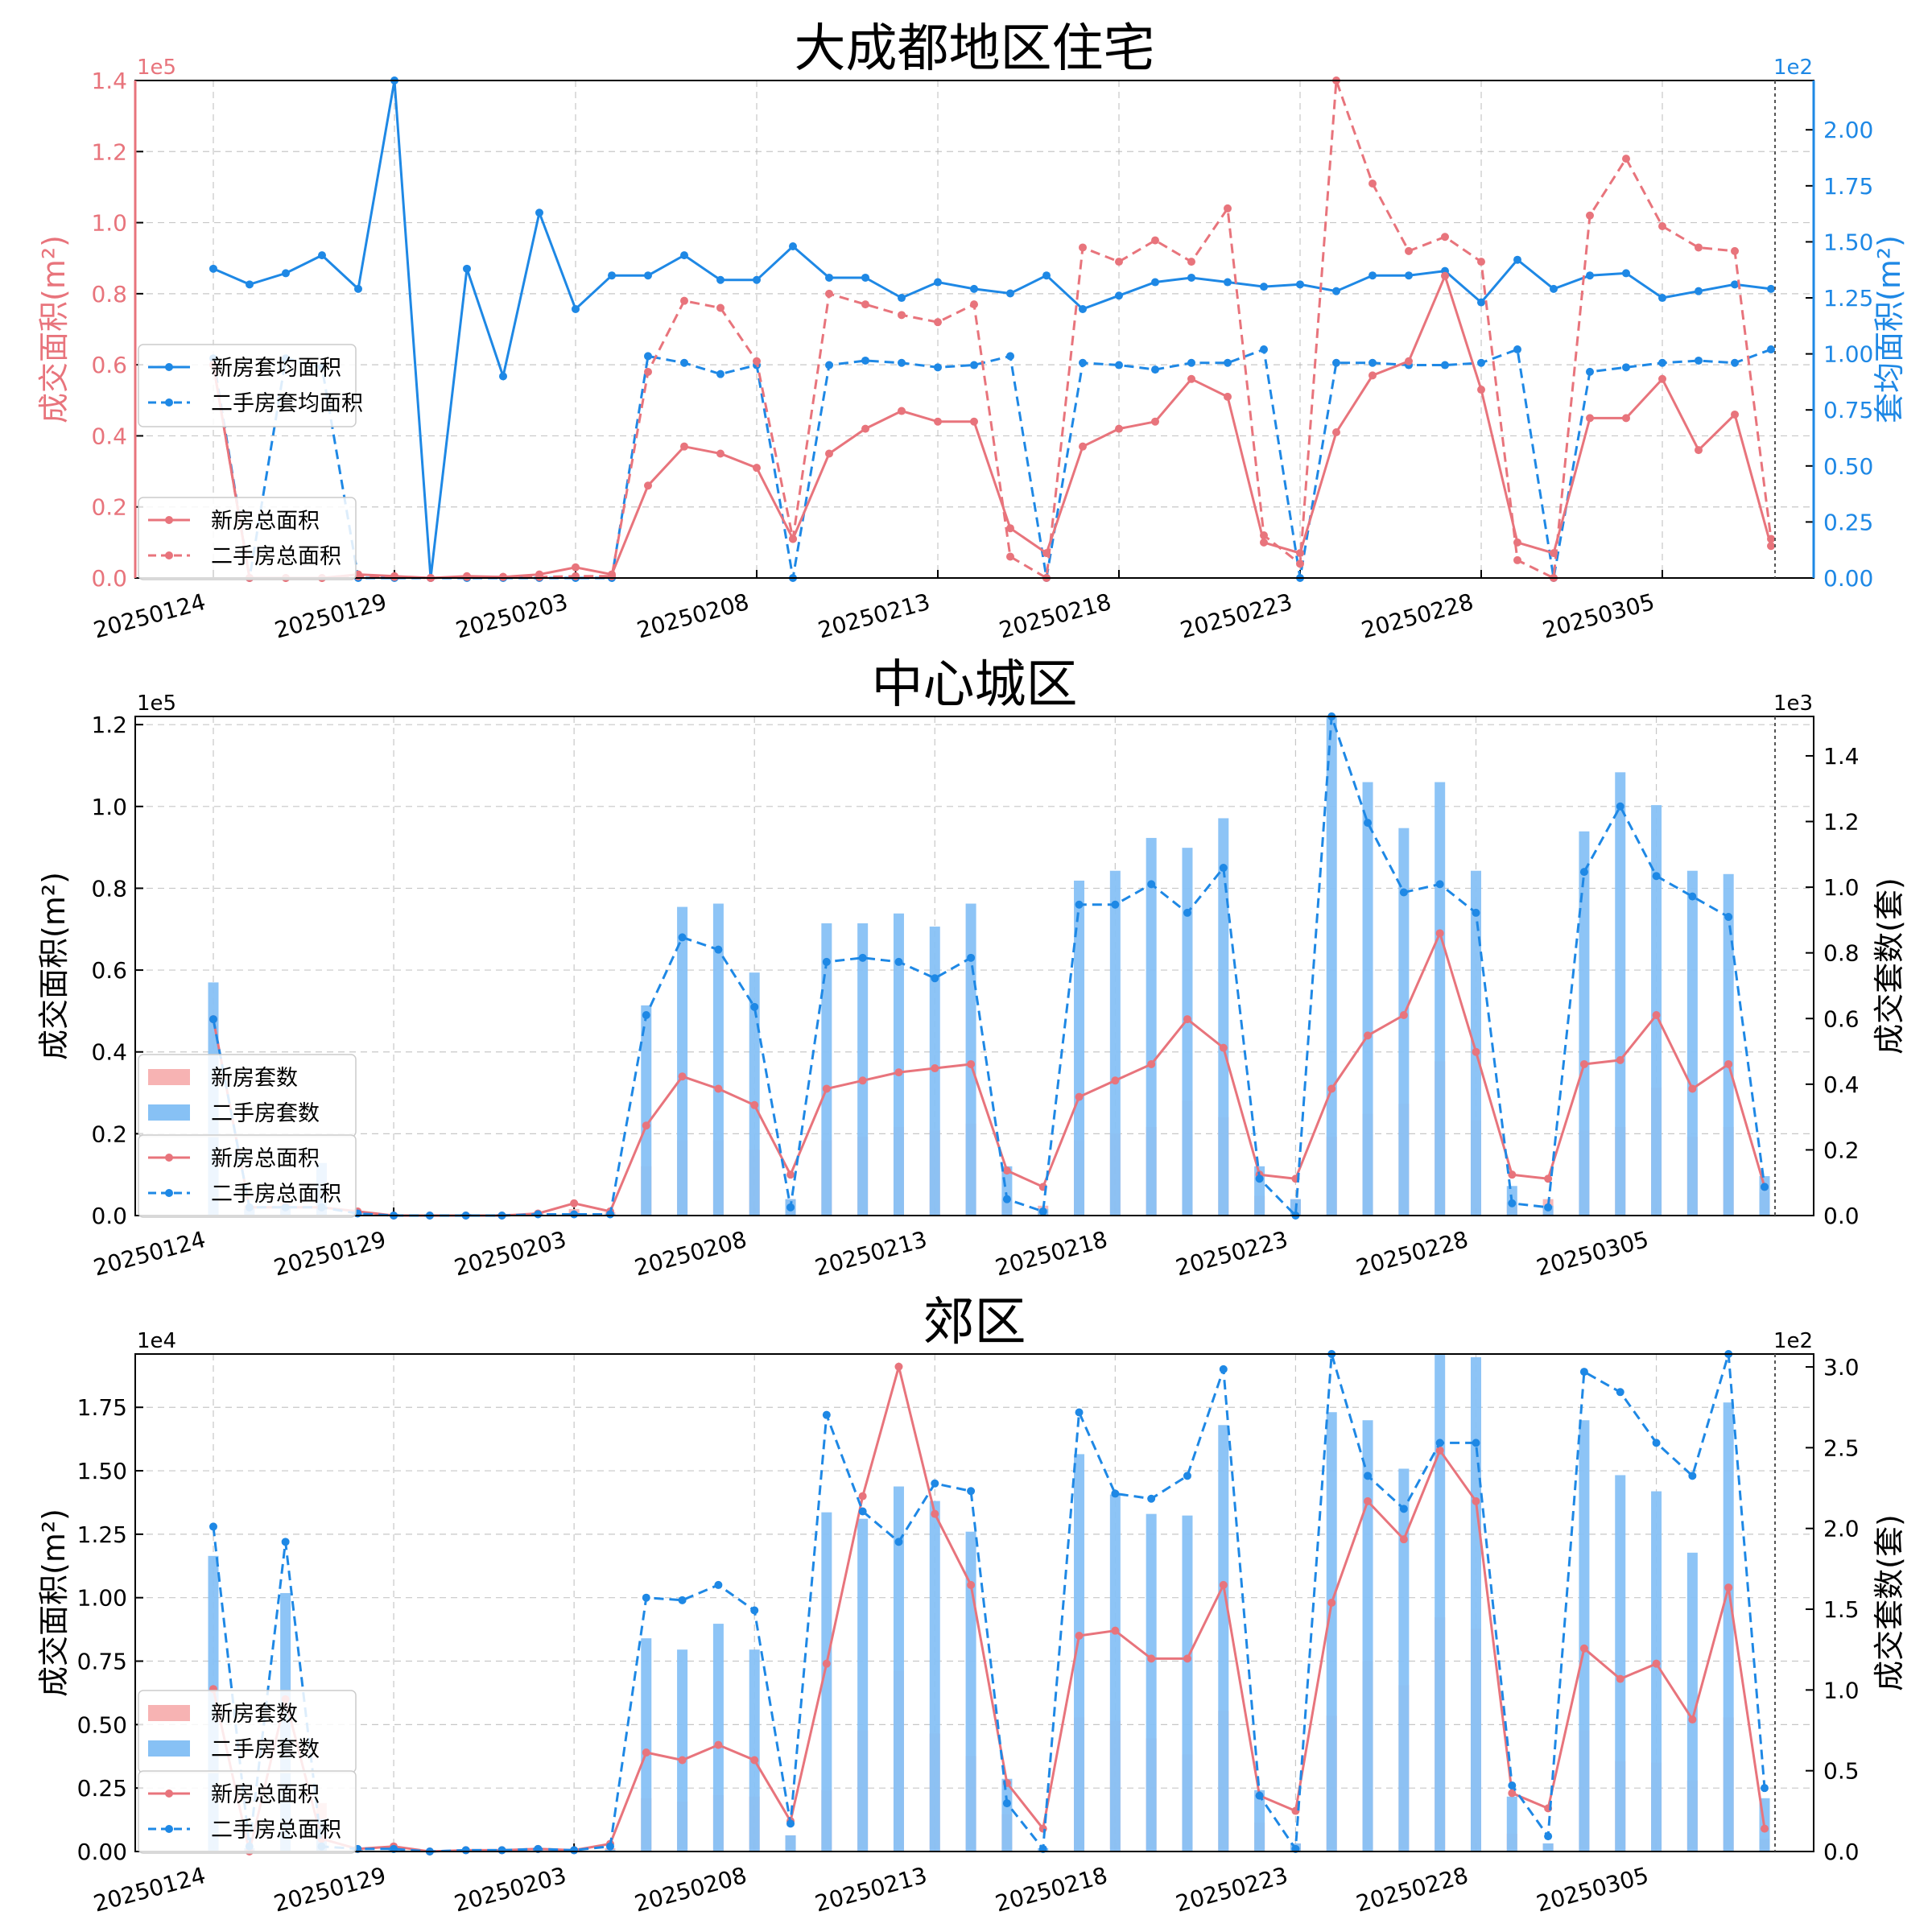  What do you see at coordinates (287, 403) in the screenshot?
I see `legend-label: 二手房套均面积` at bounding box center [287, 403].